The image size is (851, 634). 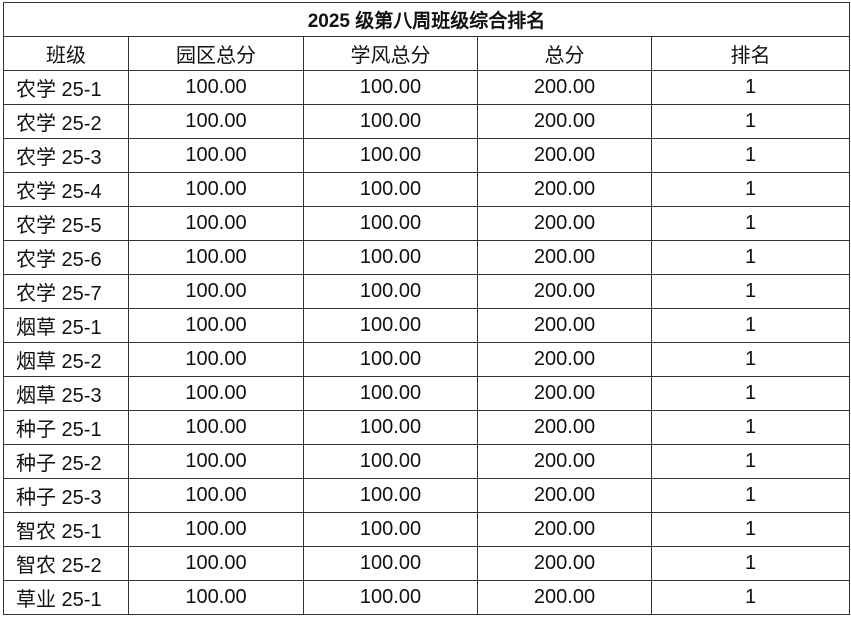 What do you see at coordinates (66, 189) in the screenshot?
I see `cell-class: 农学 25-4` at bounding box center [66, 189].